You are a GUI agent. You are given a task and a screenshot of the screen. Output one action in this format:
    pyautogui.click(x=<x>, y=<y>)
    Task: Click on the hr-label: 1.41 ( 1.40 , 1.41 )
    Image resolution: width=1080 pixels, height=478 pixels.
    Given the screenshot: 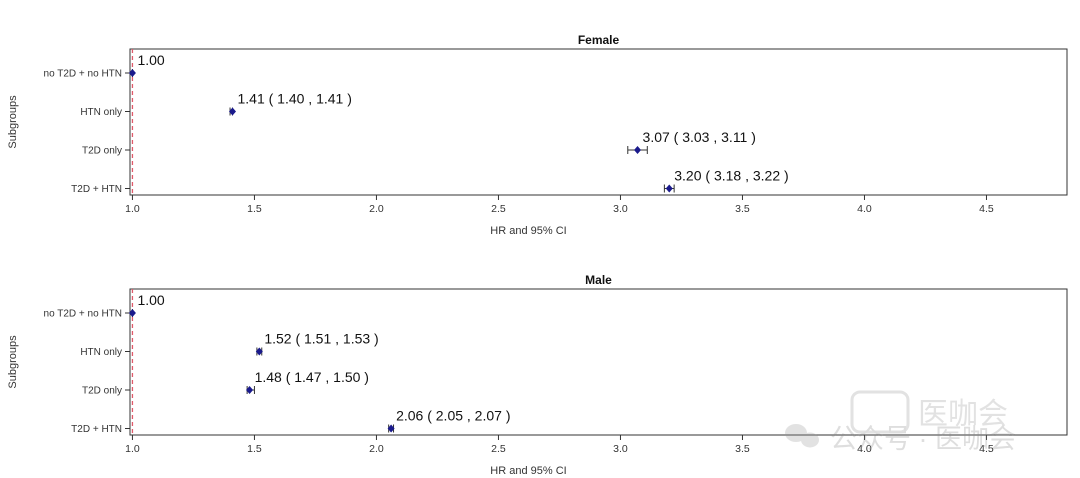 What is the action you would take?
    pyautogui.click(x=294, y=99)
    